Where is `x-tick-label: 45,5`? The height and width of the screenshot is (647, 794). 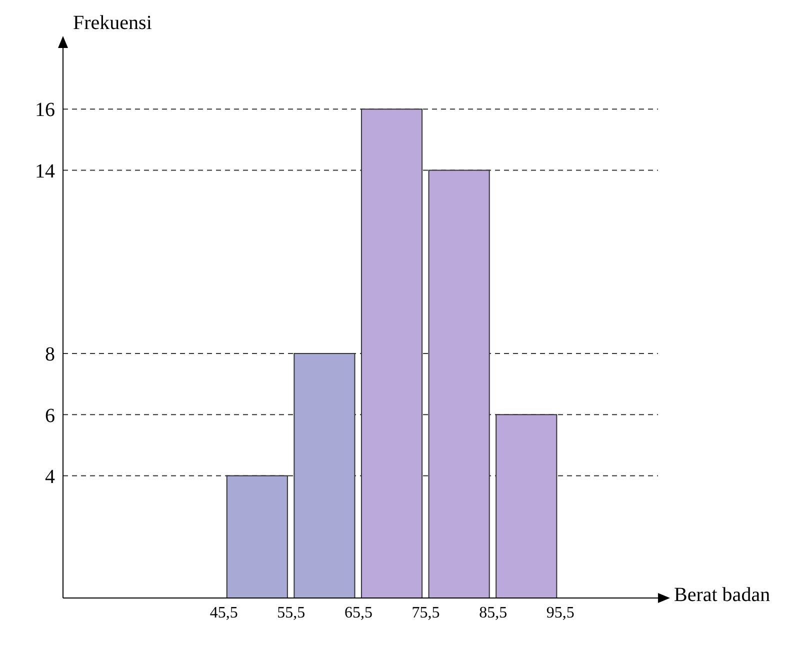
x-tick-label: 45,5 is located at coordinates (224, 613).